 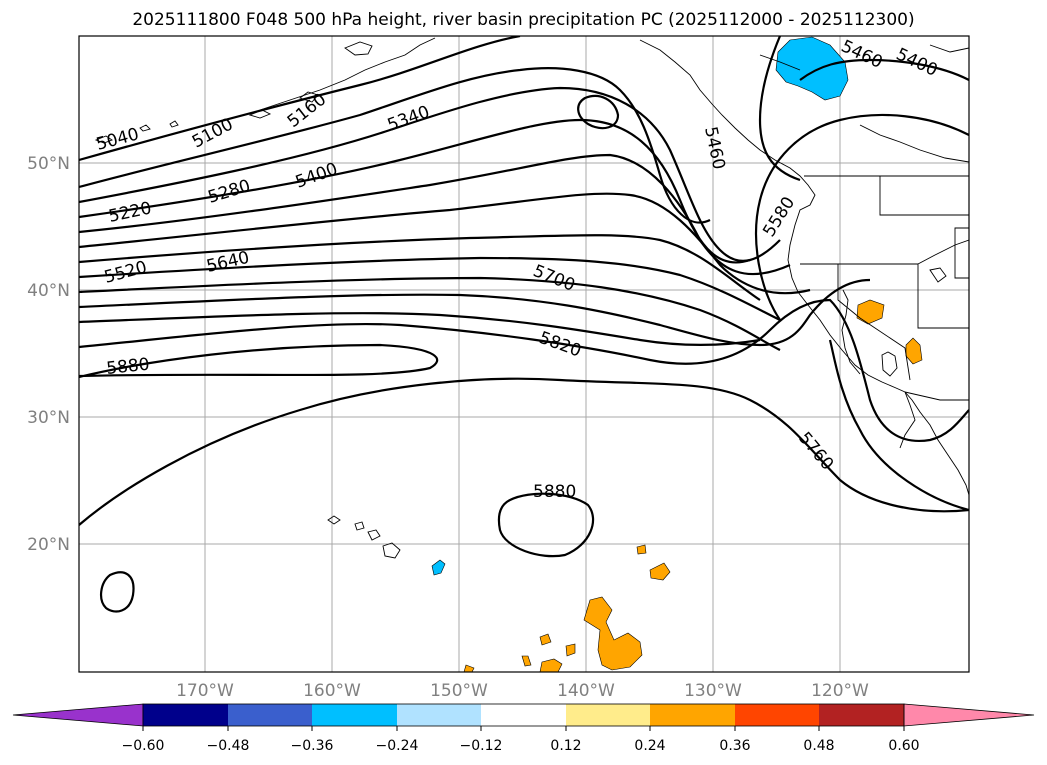 I want to click on colorbar-tick-label: −0.12, so click(x=481, y=746).